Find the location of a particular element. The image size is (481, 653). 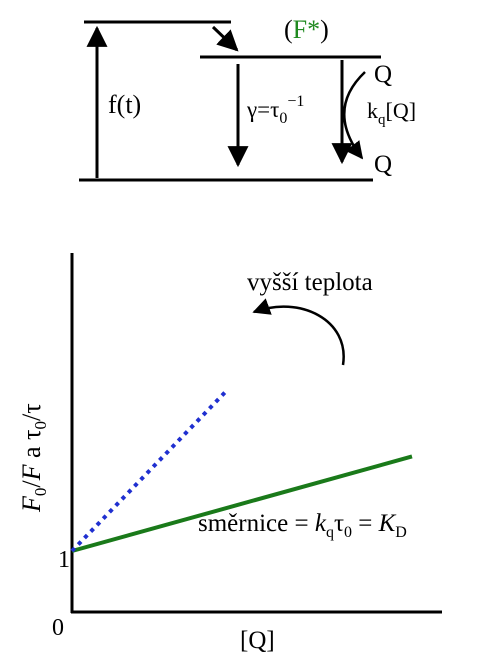

quenching-rate-label: kq[Q] is located at coordinates (391, 113).